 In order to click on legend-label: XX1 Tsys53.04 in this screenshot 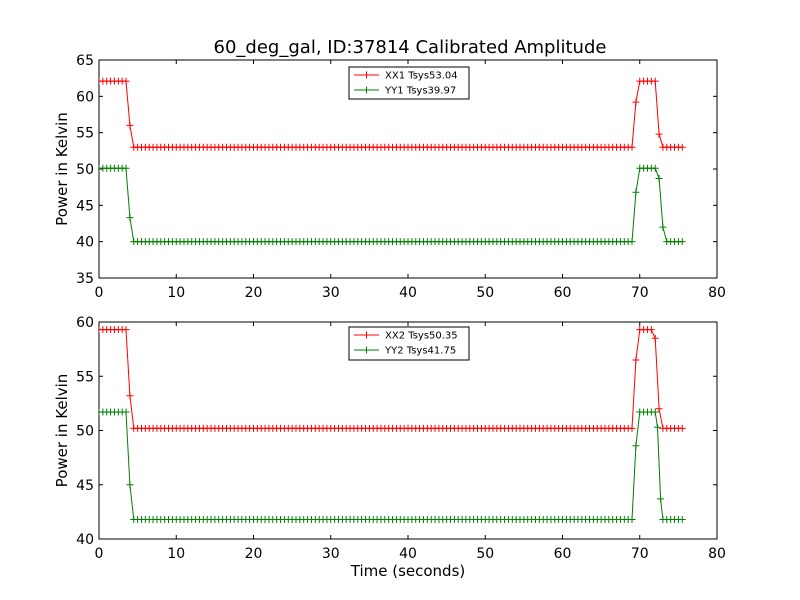, I will do `click(421, 76)`.